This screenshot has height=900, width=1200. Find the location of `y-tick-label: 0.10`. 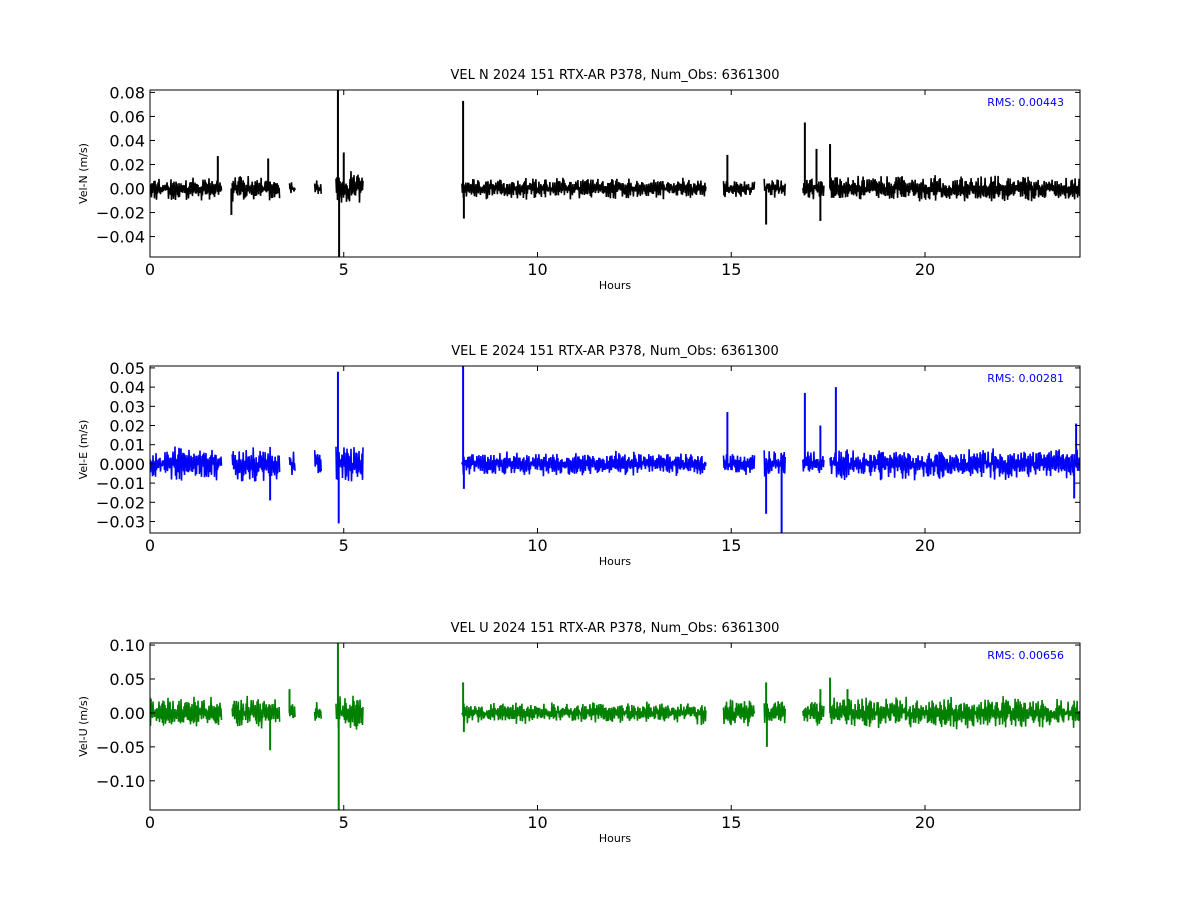

y-tick-label: 0.10 is located at coordinates (127, 645).